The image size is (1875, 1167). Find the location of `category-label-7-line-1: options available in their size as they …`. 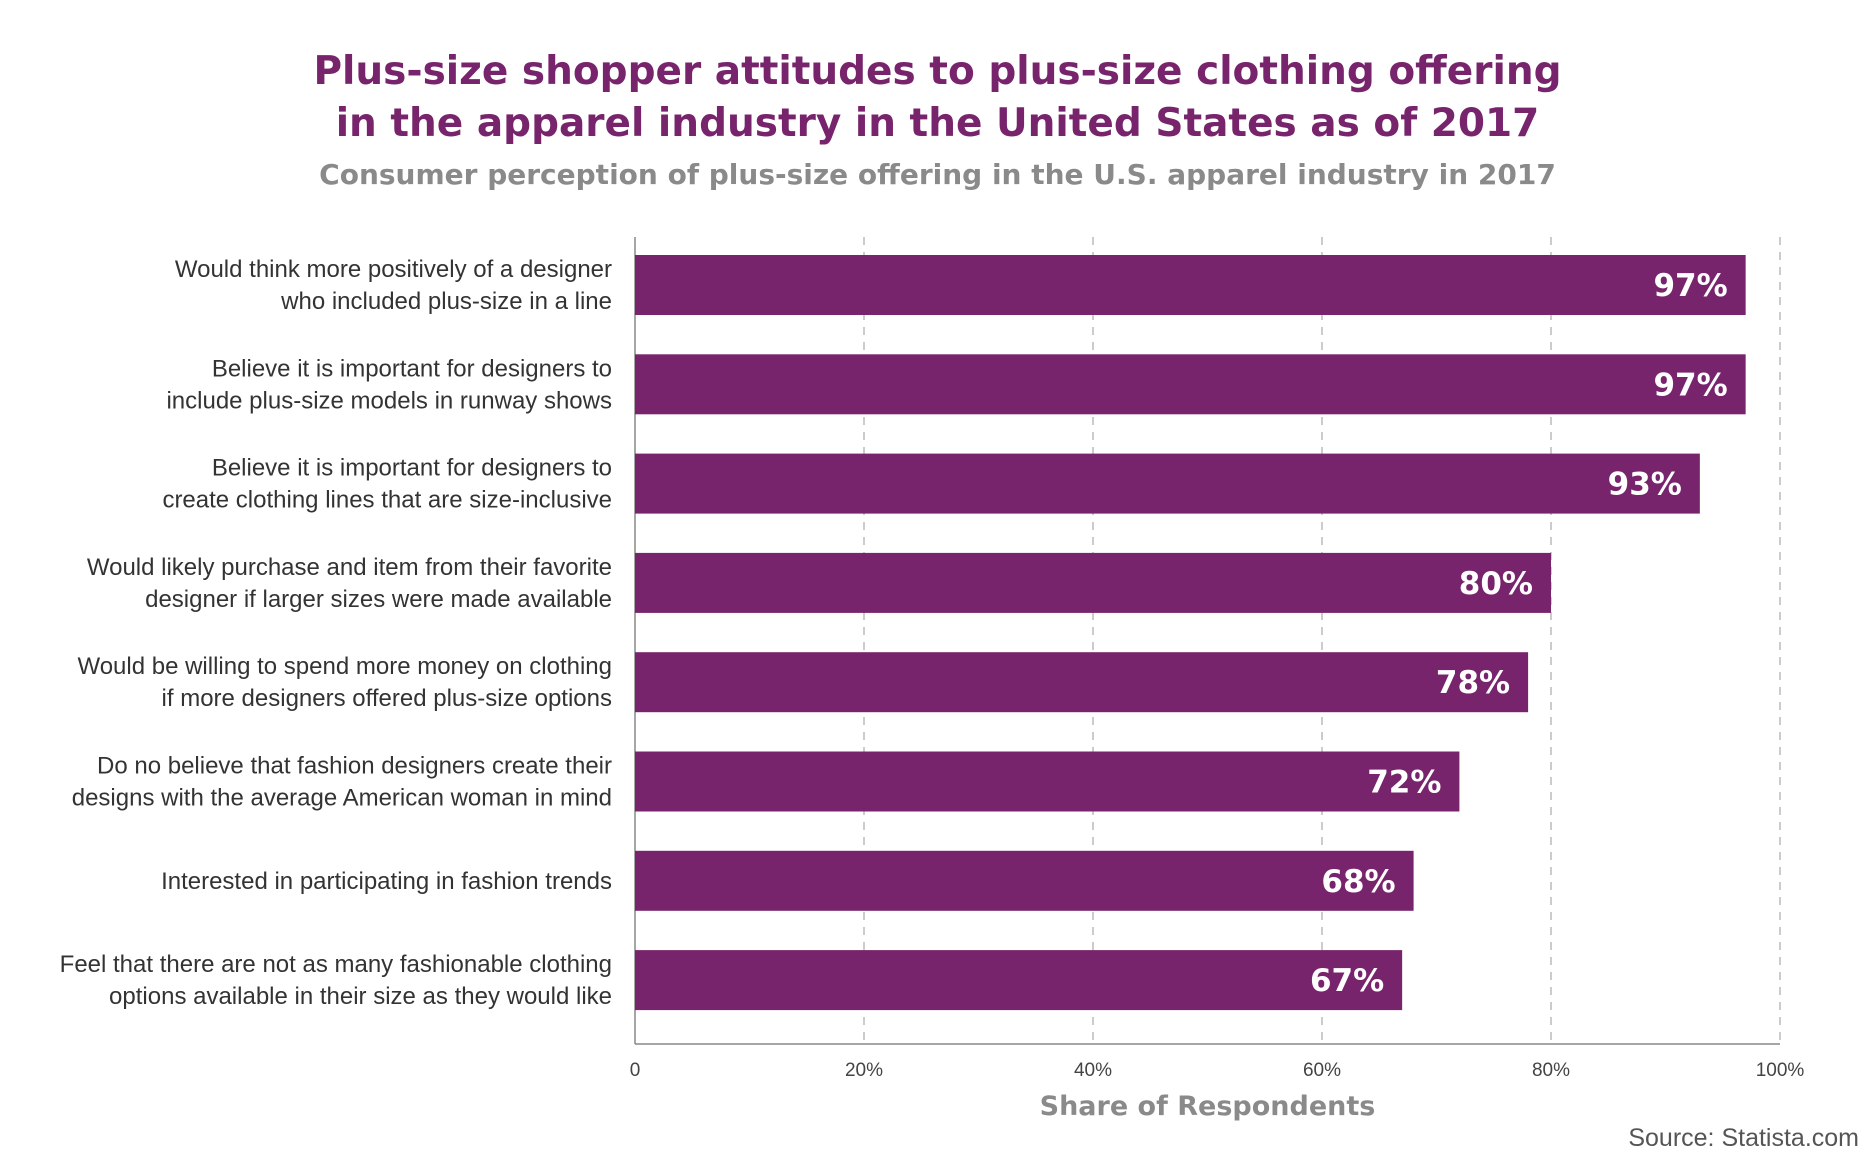

category-label-7-line-1: options available in their size as they … is located at coordinates (360, 996).